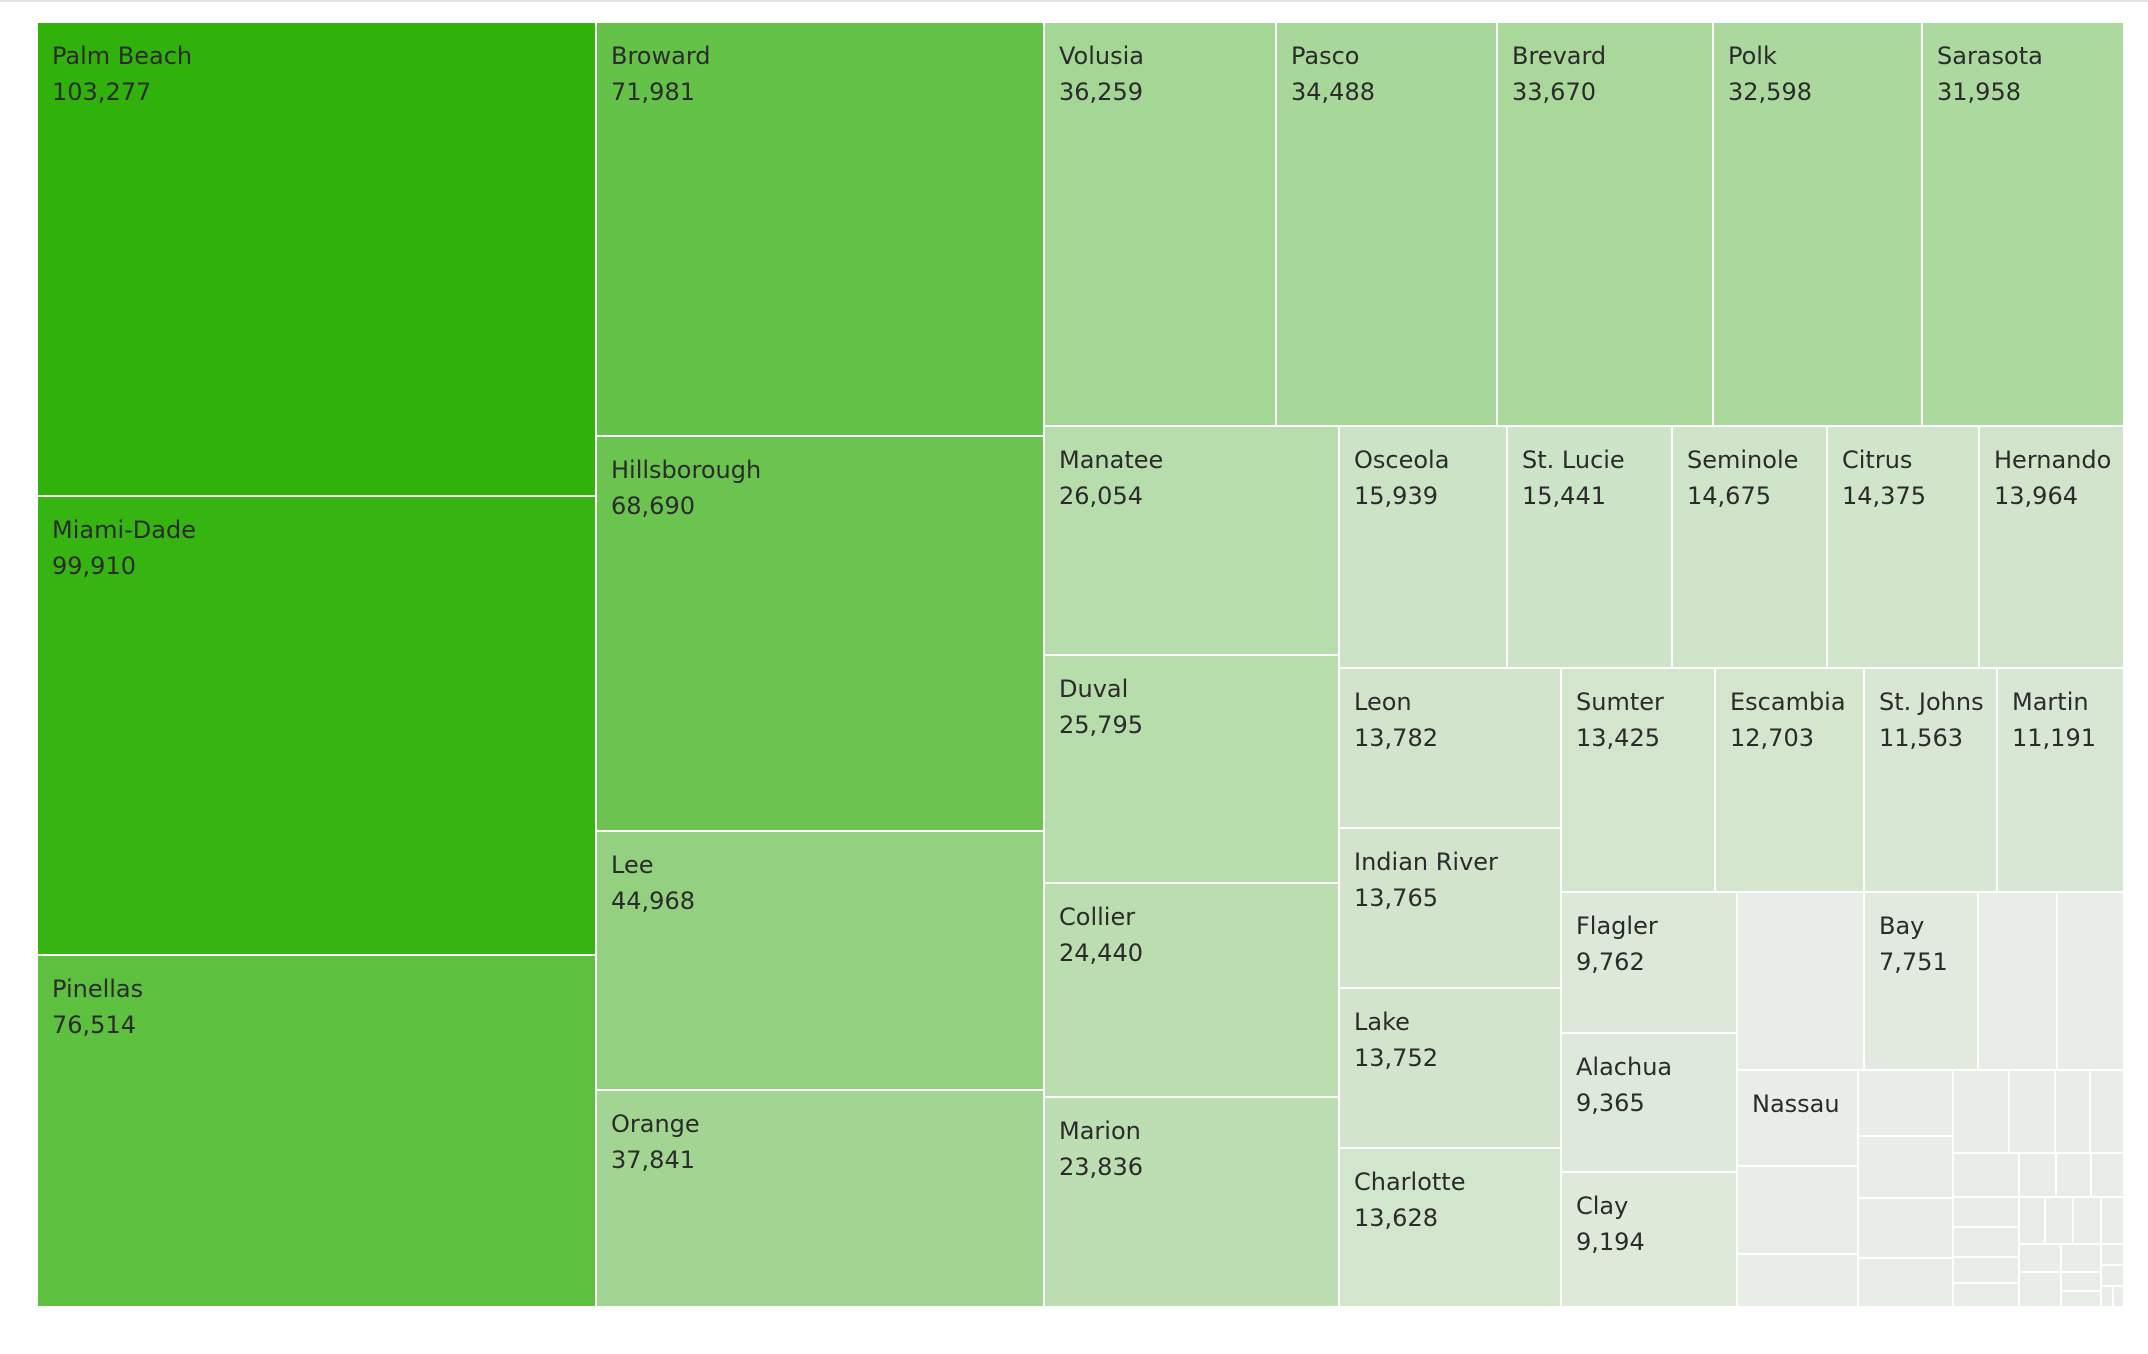 This screenshot has width=2148, height=1354. Describe the element at coordinates (1160, 224) in the screenshot. I see `treemap-cell-volusia: Volusia 36,259` at that location.